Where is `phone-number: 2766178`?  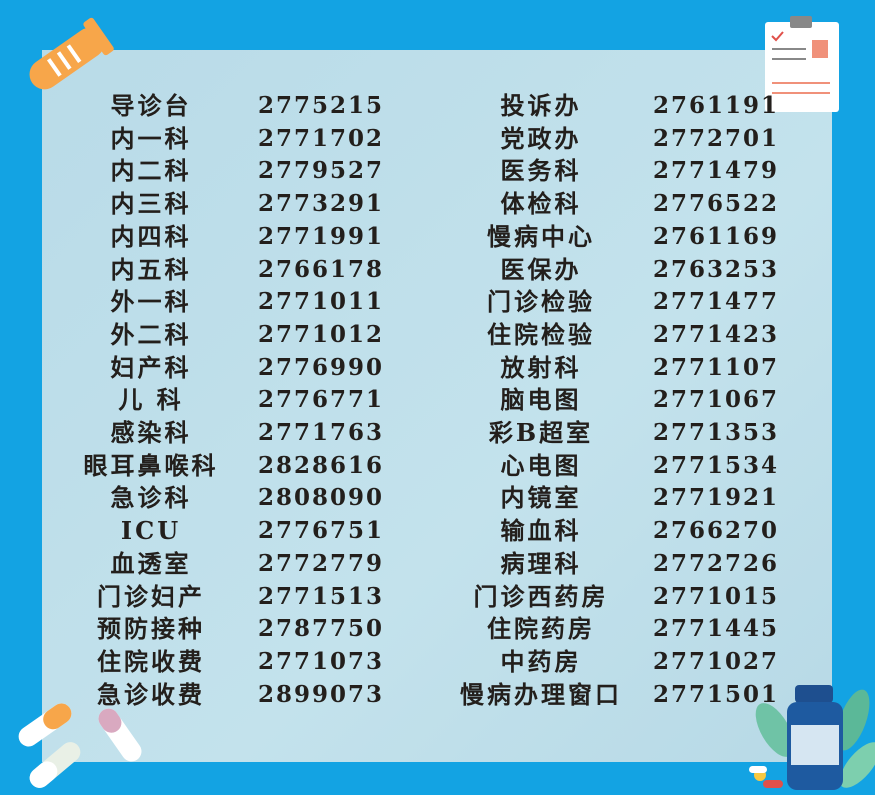 phone-number: 2766178 is located at coordinates (321, 269).